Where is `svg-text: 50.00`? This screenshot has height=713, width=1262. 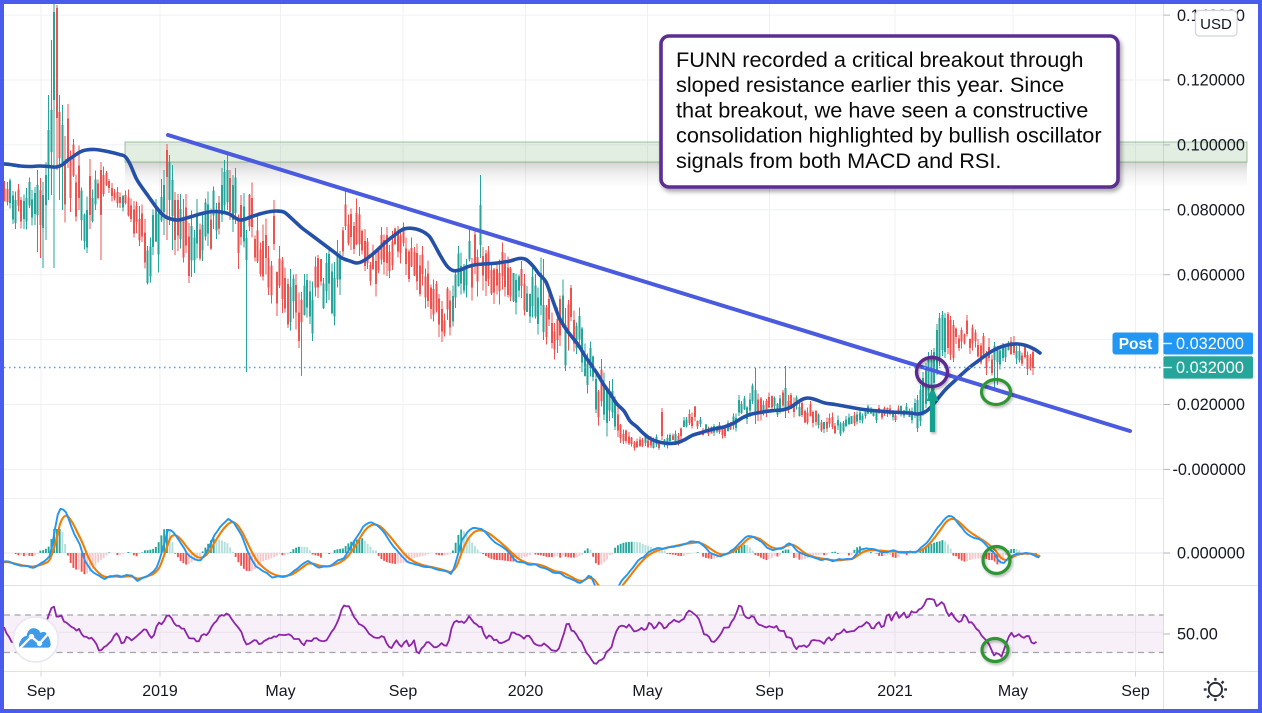 svg-text: 50.00 is located at coordinates (1197, 635).